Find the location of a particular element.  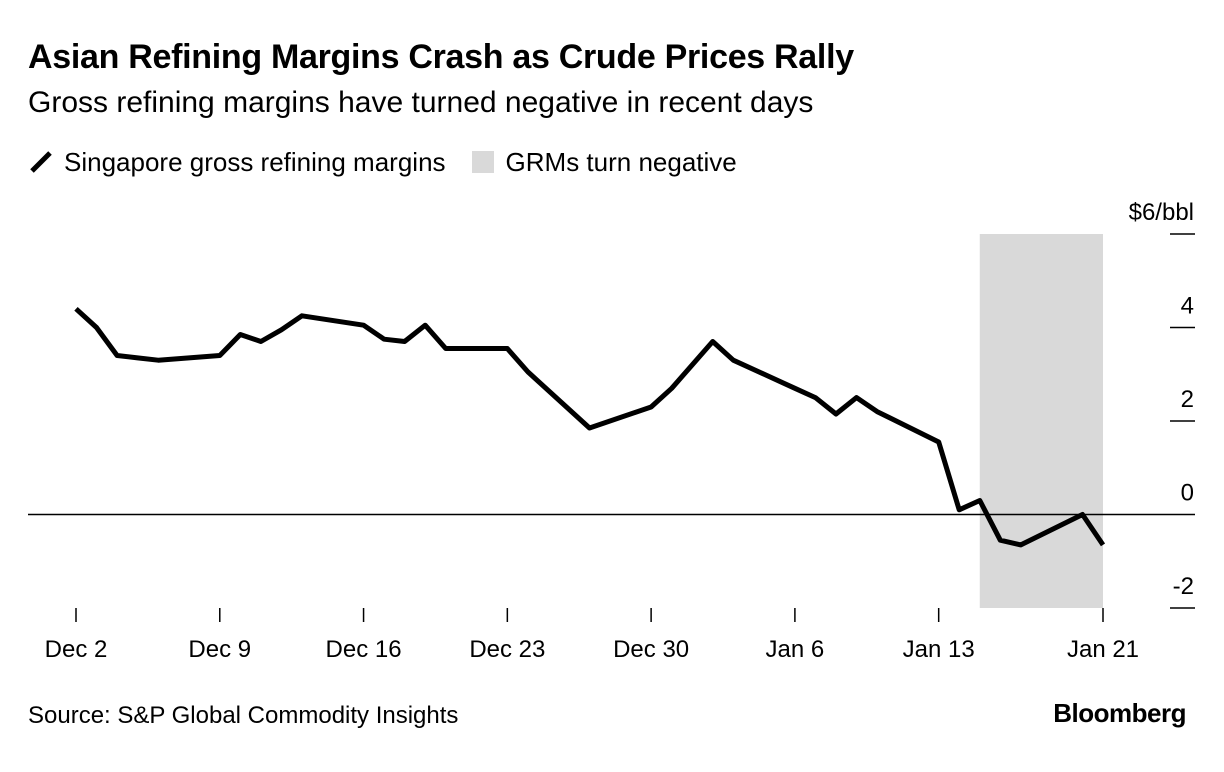

x-tick-label: Dec 30 is located at coordinates (651, 649).